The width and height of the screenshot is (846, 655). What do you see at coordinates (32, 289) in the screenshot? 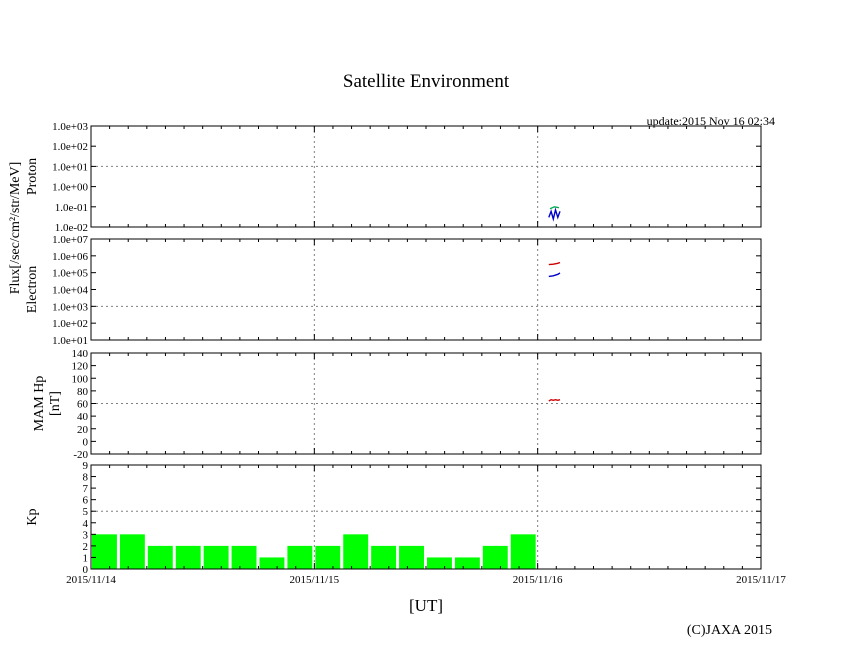
I see `panel-y-label: Electron` at bounding box center [32, 289].